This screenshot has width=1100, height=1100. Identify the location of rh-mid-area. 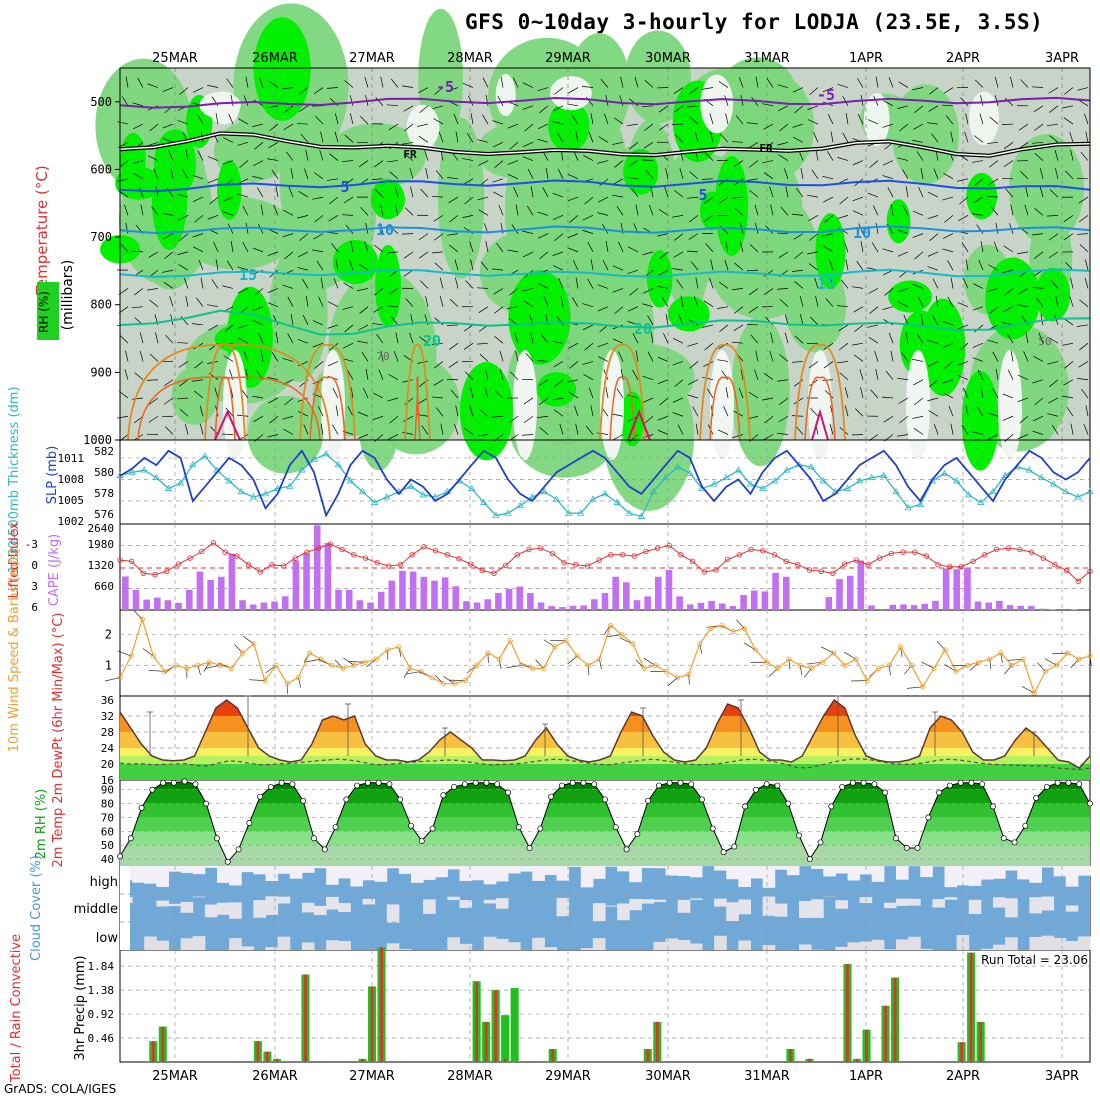
(300, 181).